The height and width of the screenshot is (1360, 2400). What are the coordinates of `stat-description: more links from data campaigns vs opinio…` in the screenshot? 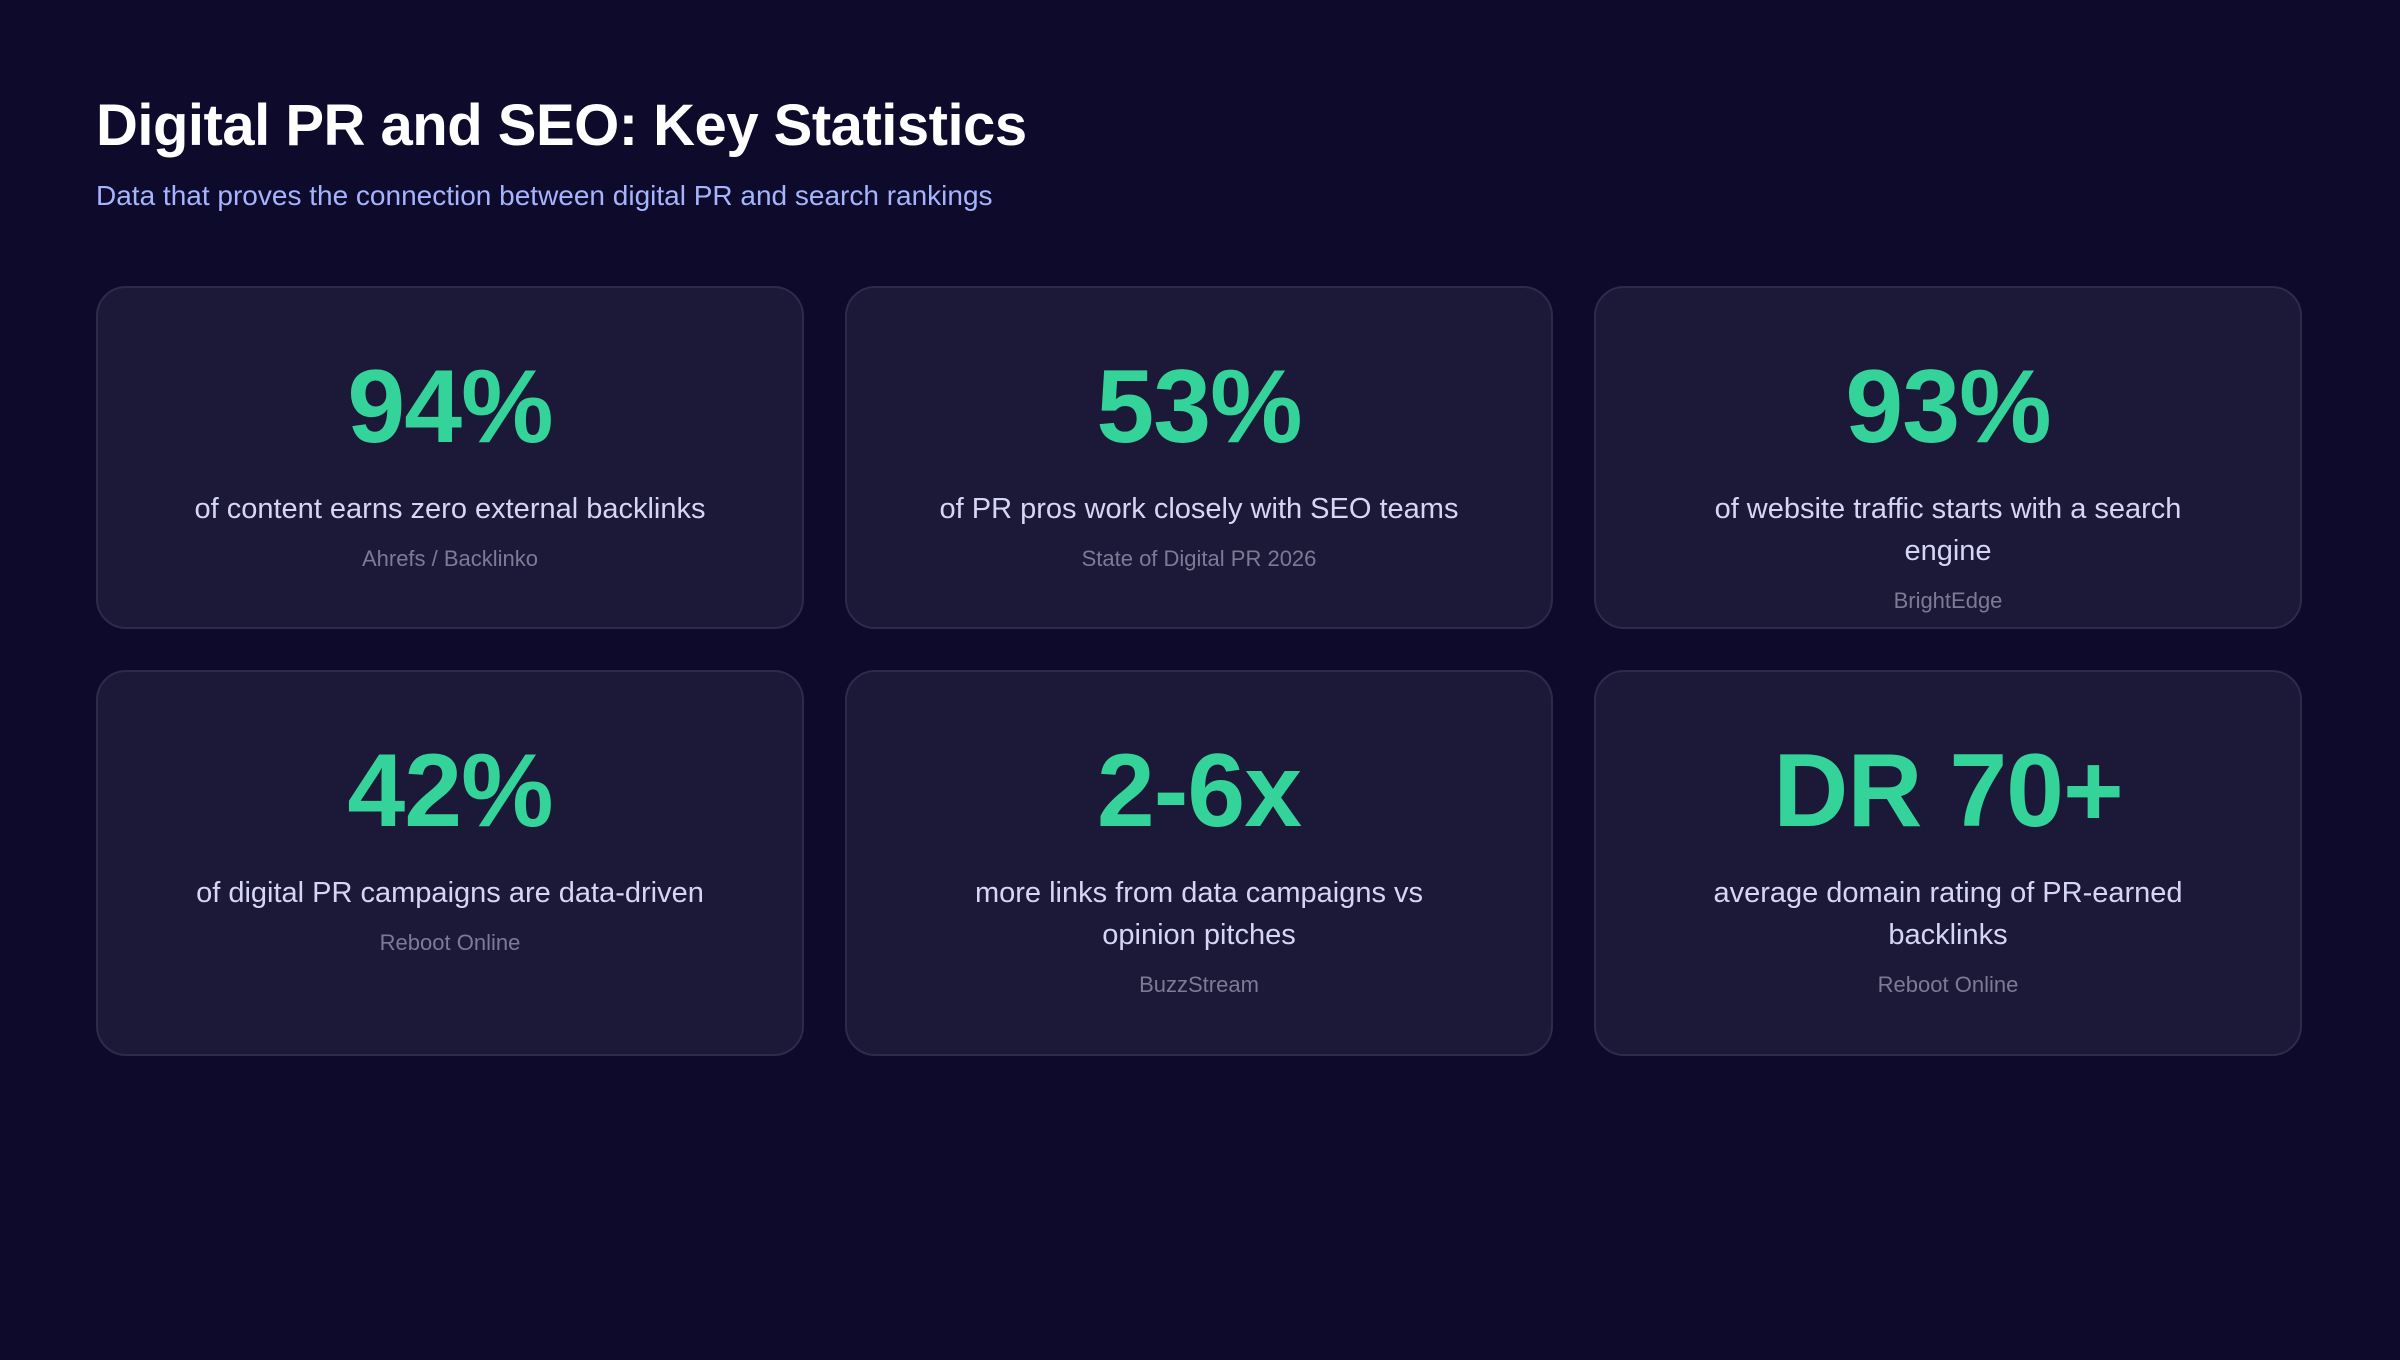 It's located at (1199, 914).